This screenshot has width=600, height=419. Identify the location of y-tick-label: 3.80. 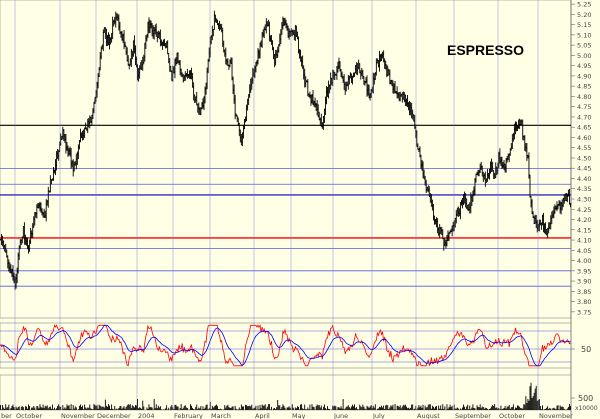
(584, 302).